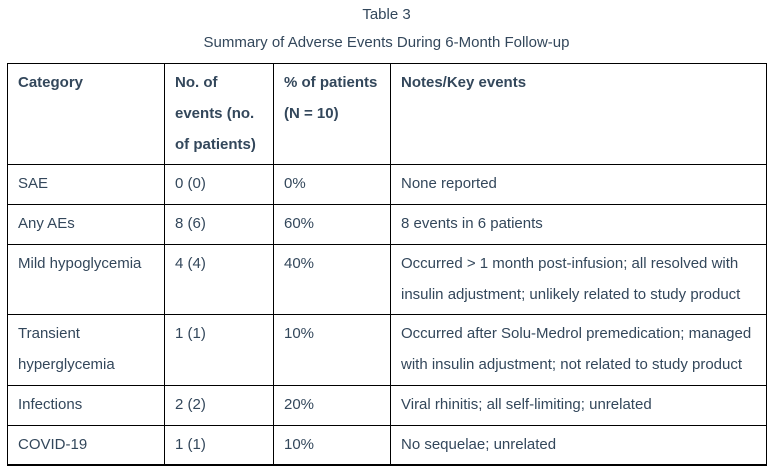 Image resolution: width=773 pixels, height=468 pixels. Describe the element at coordinates (578, 445) in the screenshot. I see `table-cell: No sequelae; unrelated` at that location.